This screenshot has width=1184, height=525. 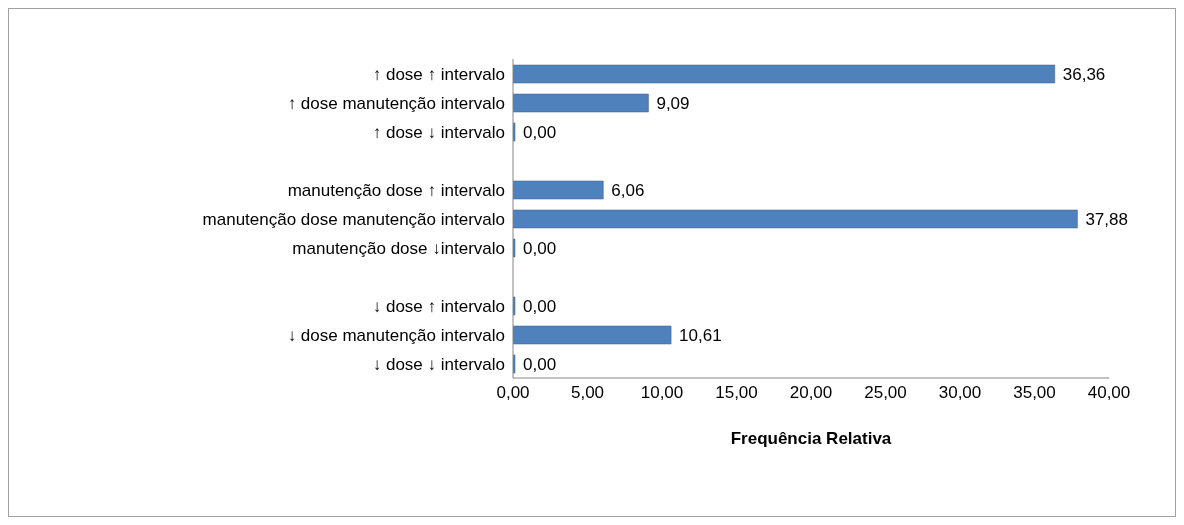 I want to click on x-tick-label: 40,00, so click(x=1109, y=393).